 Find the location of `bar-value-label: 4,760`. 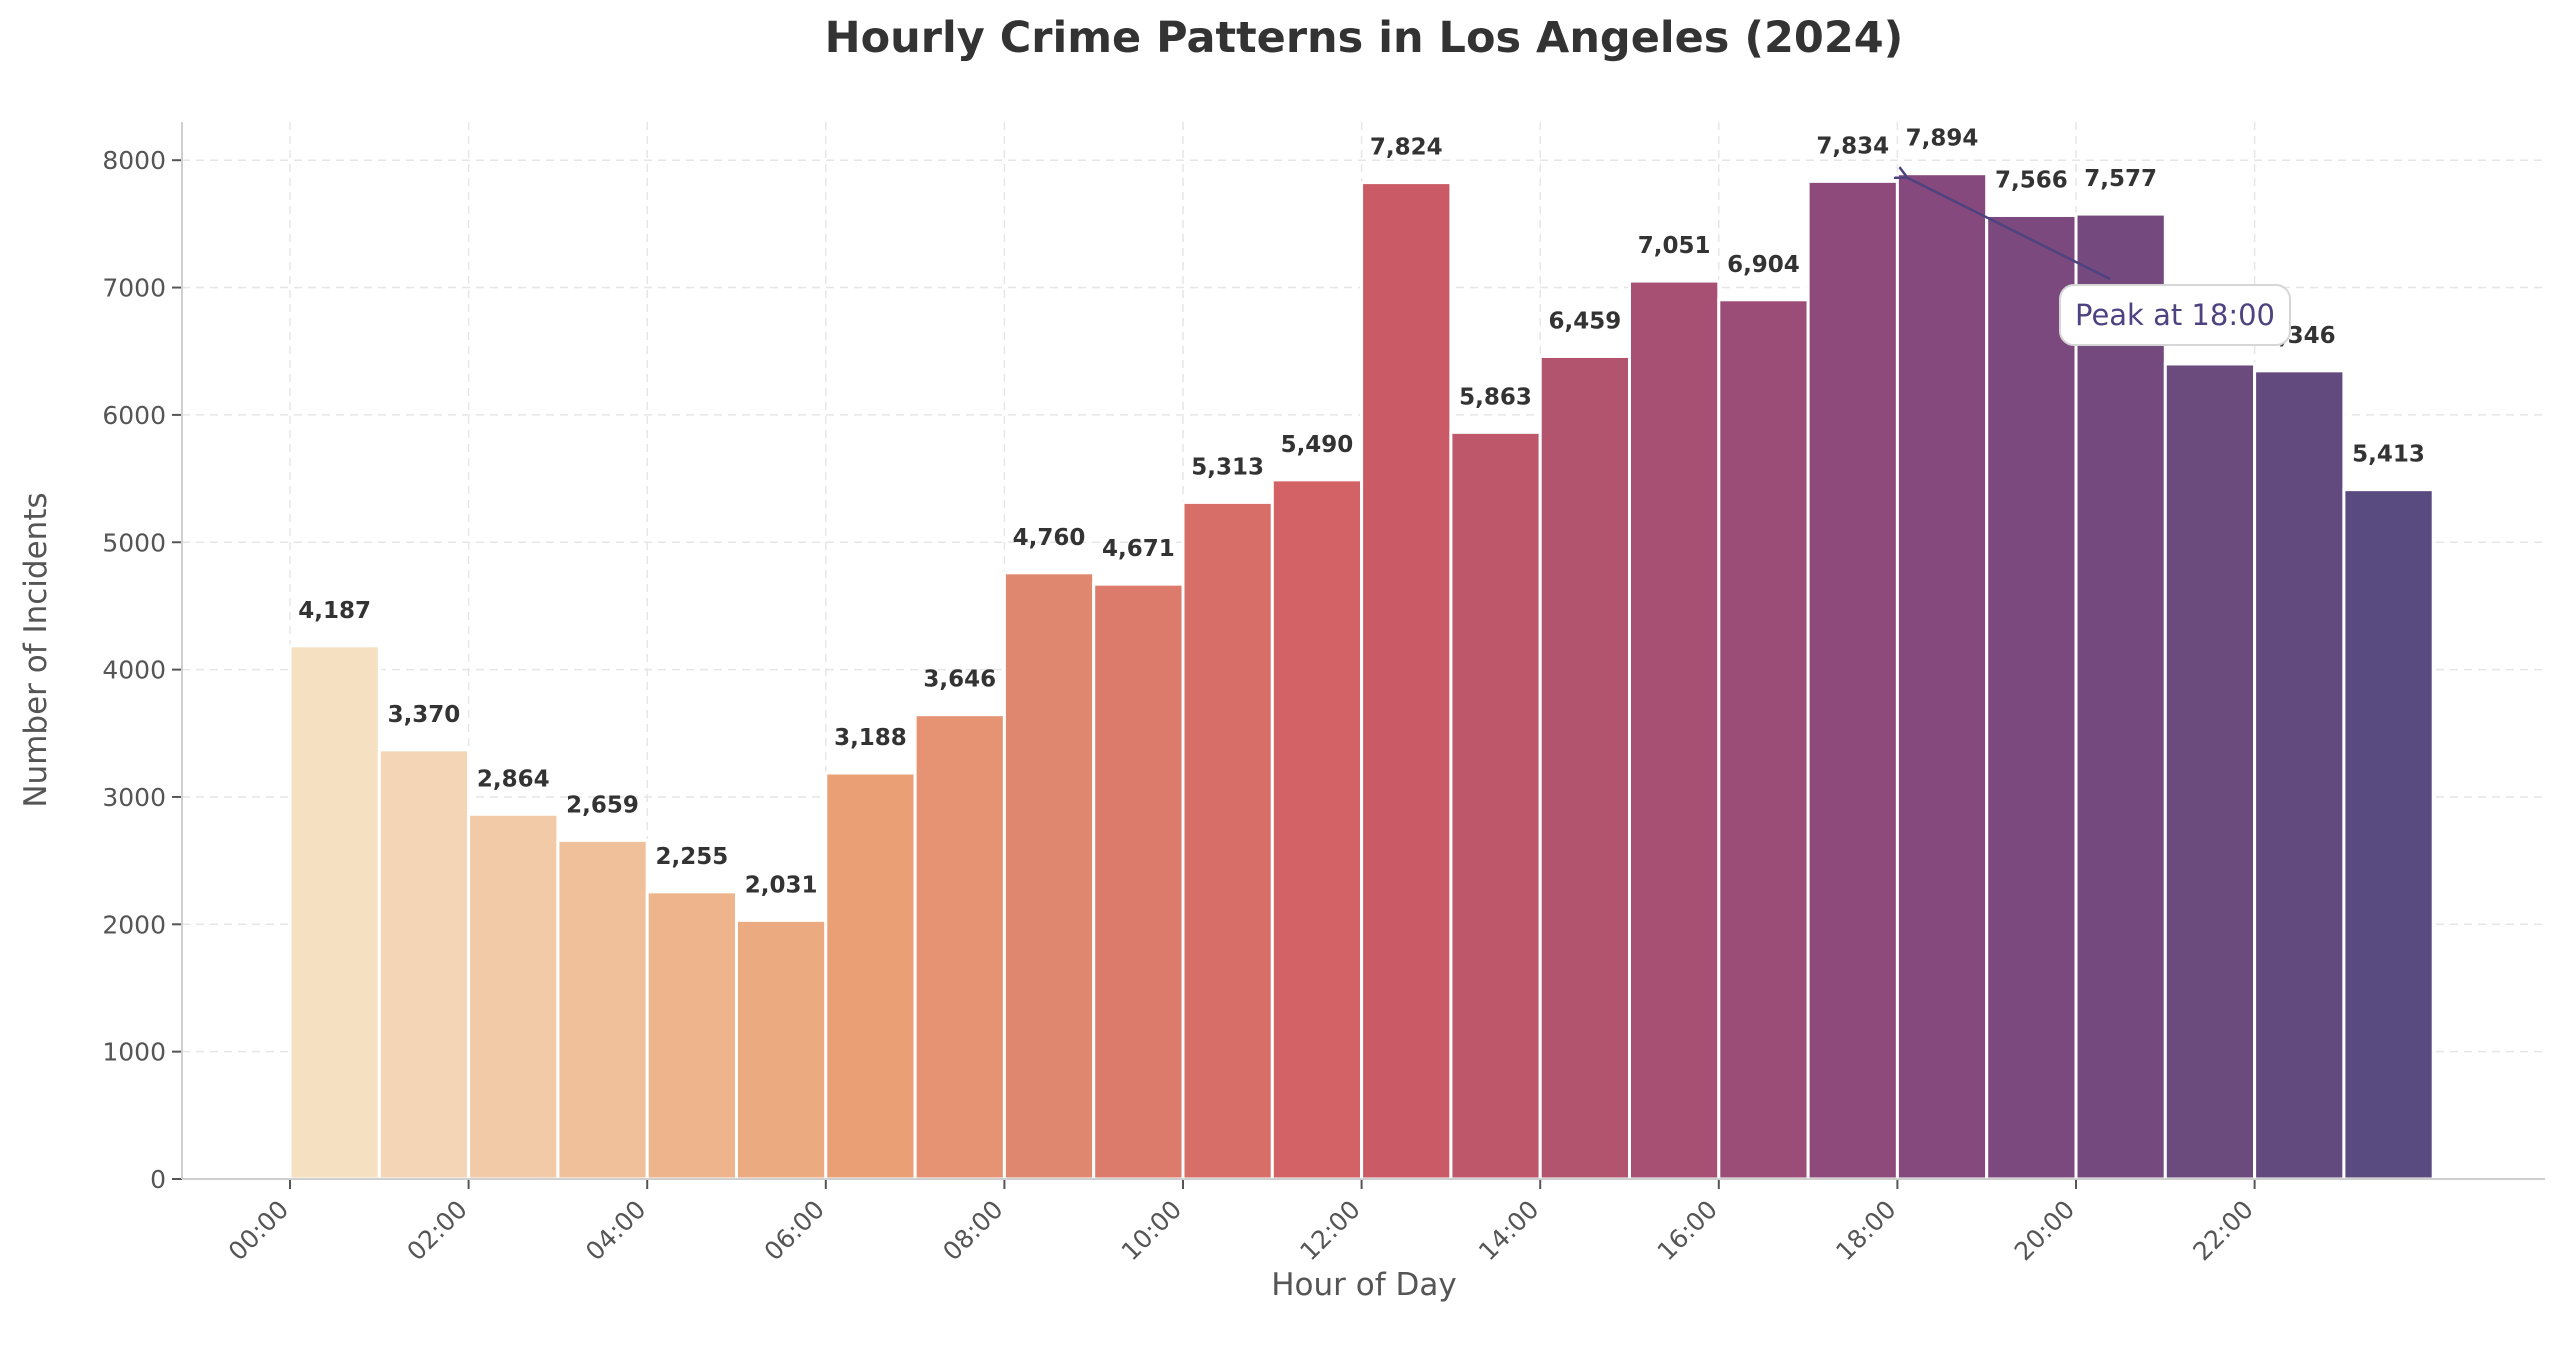

bar-value-label: 4,760 is located at coordinates (1049, 538).